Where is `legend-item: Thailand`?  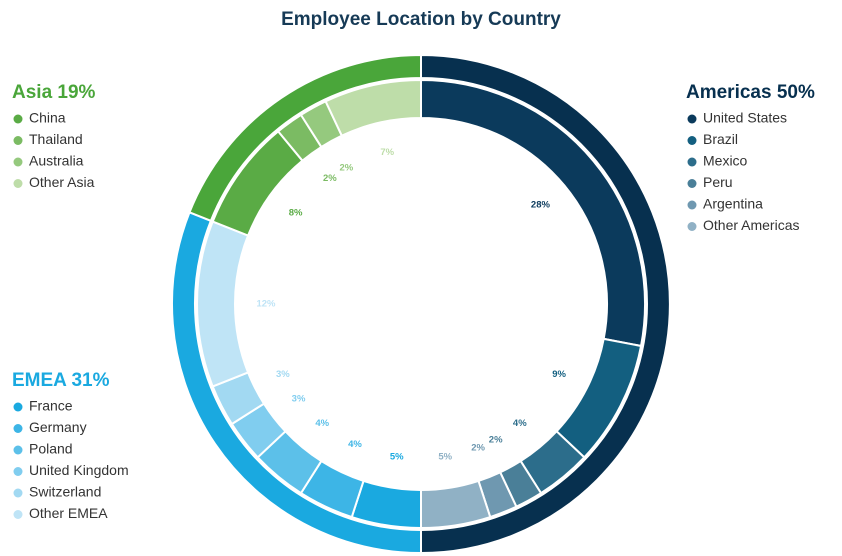 legend-item: Thailand is located at coordinates (56, 139).